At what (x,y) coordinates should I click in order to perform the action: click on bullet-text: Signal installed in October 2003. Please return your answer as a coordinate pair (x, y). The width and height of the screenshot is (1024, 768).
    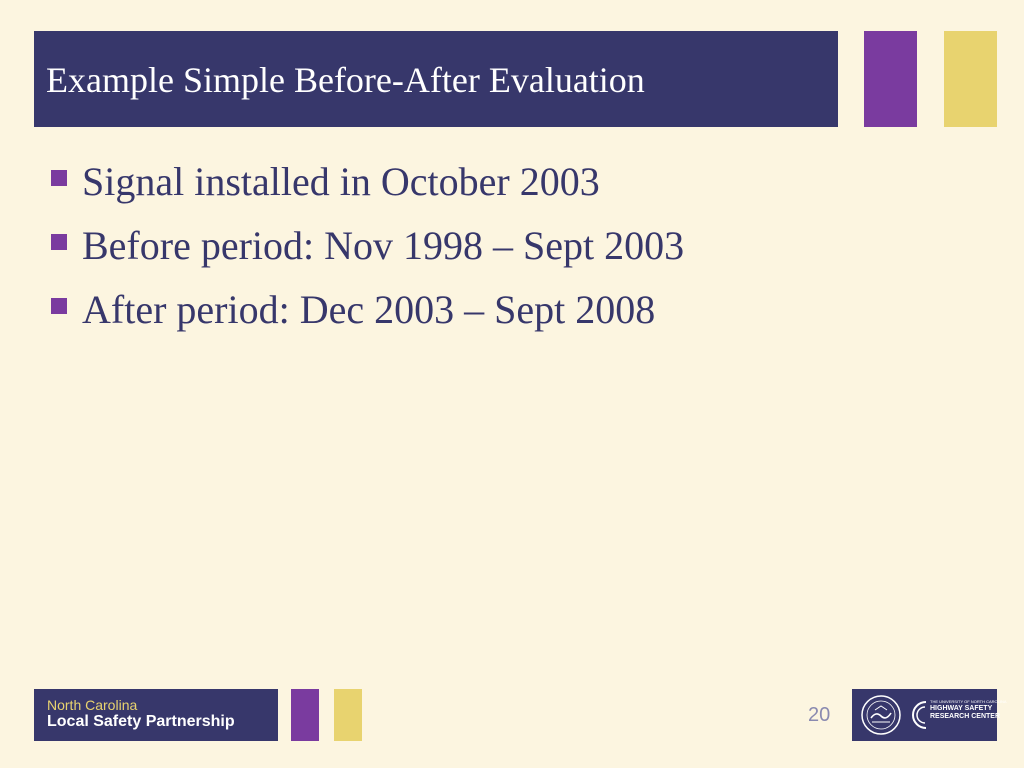
    Looking at the image, I should click on (341, 181).